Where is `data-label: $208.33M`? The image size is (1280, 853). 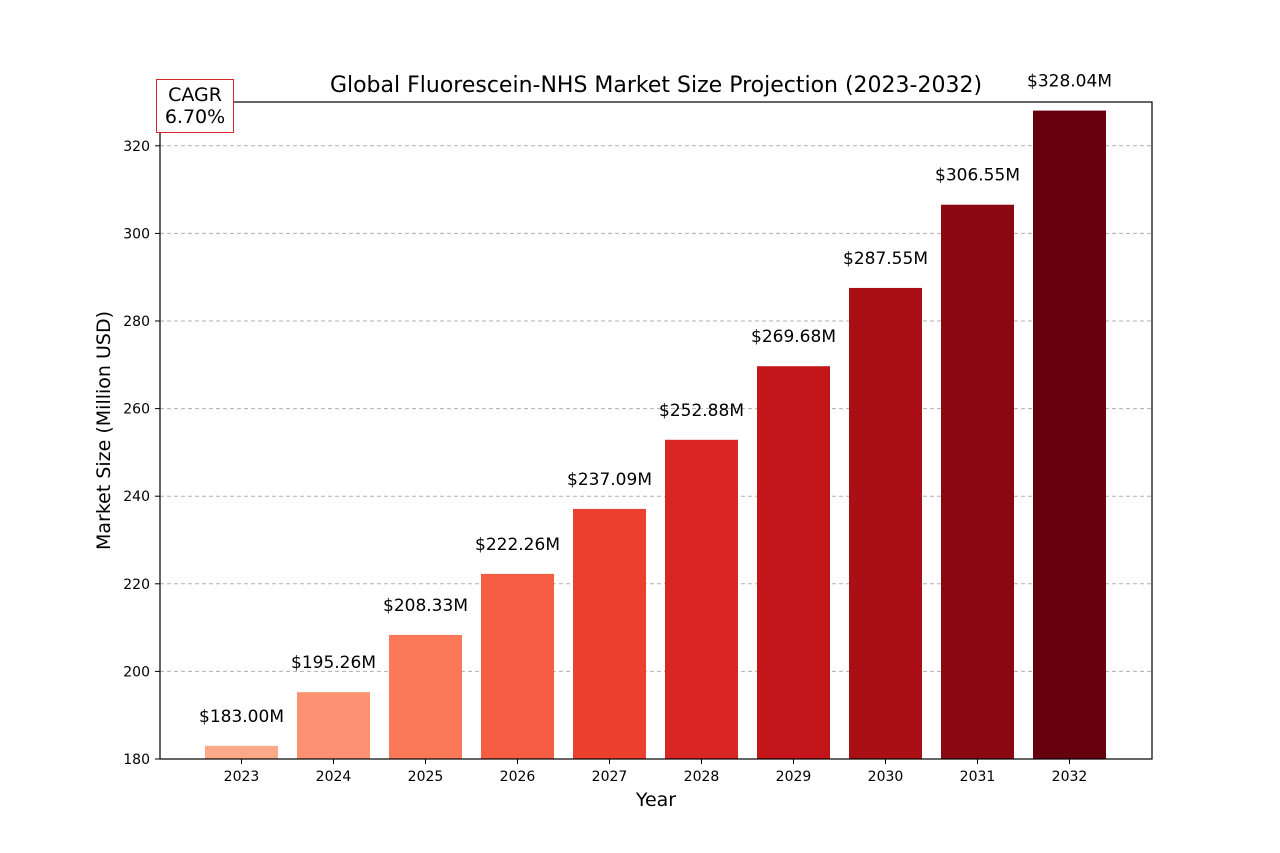
data-label: $208.33M is located at coordinates (425, 606).